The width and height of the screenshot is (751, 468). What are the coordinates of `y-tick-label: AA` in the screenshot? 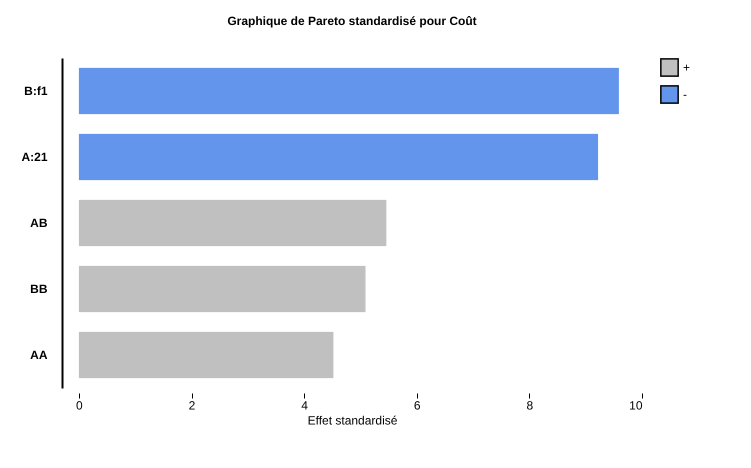 It's located at (39, 355).